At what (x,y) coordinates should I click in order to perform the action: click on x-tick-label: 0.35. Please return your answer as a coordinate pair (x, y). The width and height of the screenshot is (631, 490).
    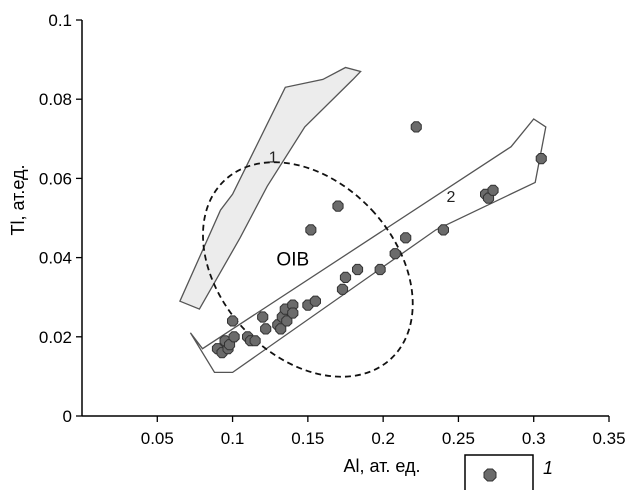
    Looking at the image, I should click on (608, 438).